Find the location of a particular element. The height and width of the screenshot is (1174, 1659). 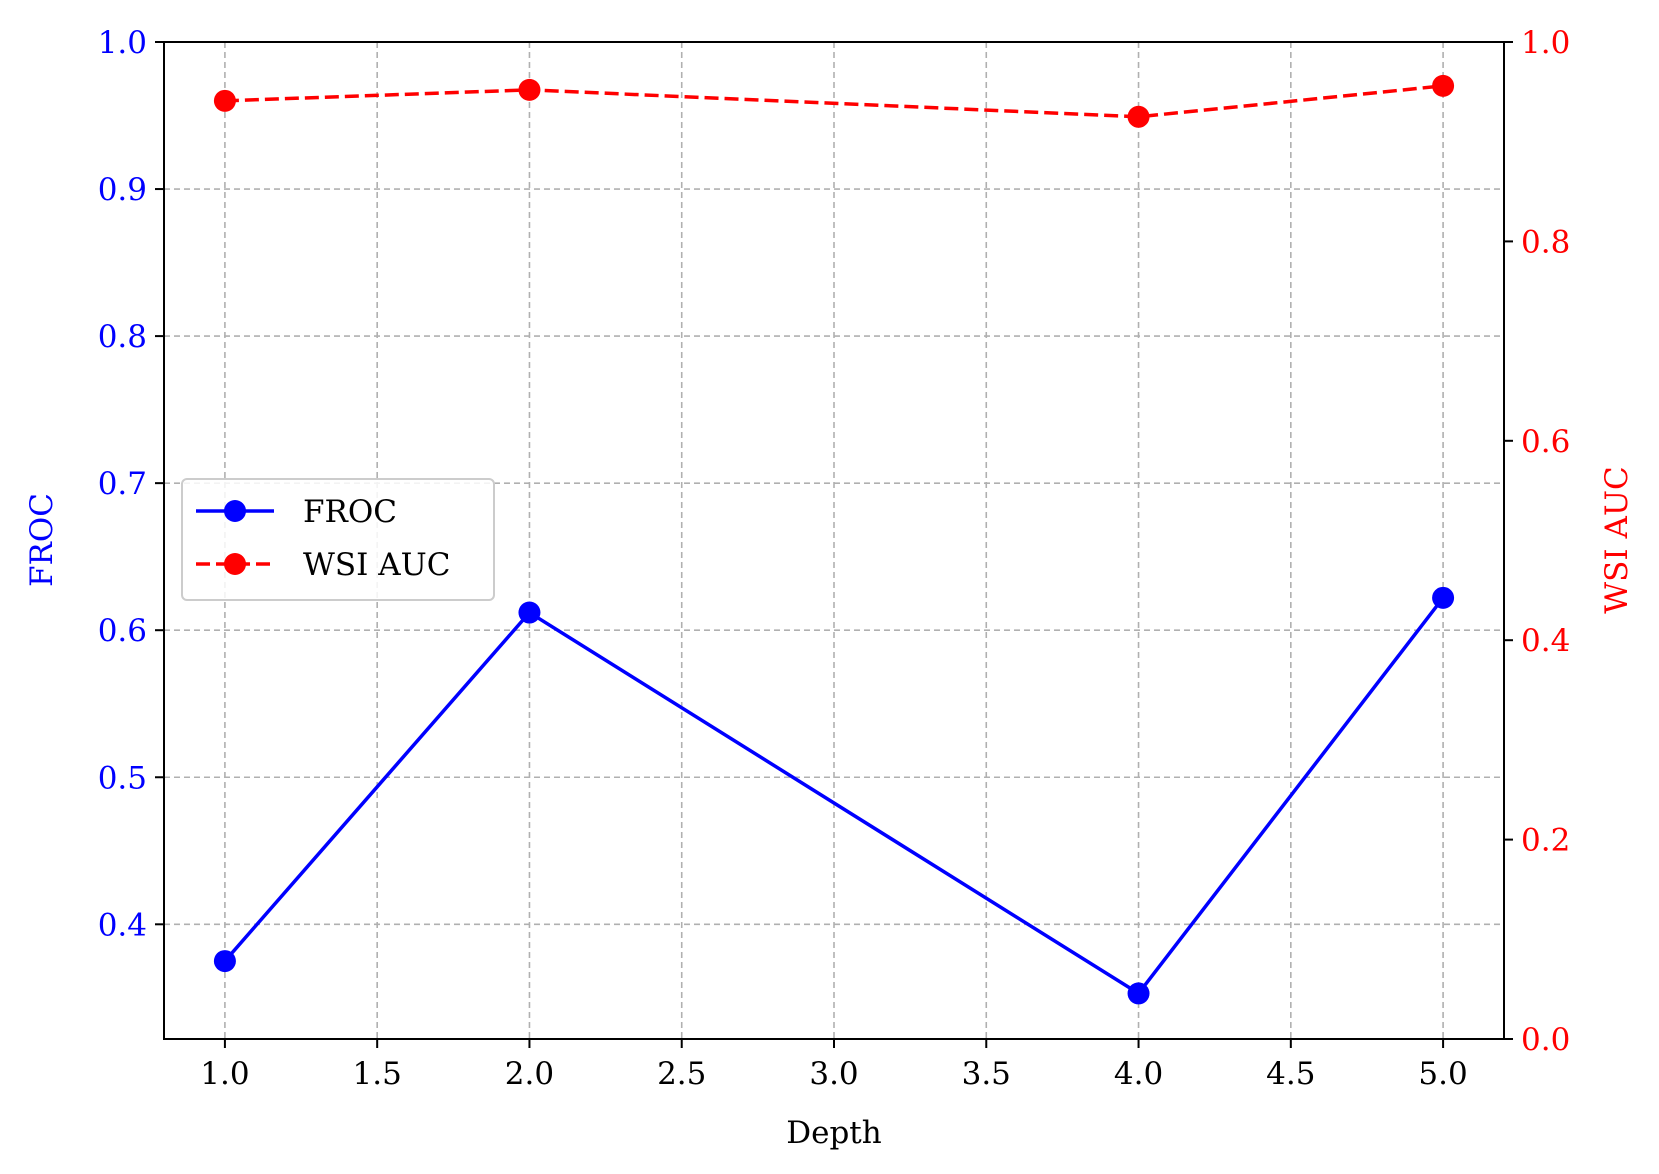

legend-froc-label: FROC is located at coordinates (350, 512).